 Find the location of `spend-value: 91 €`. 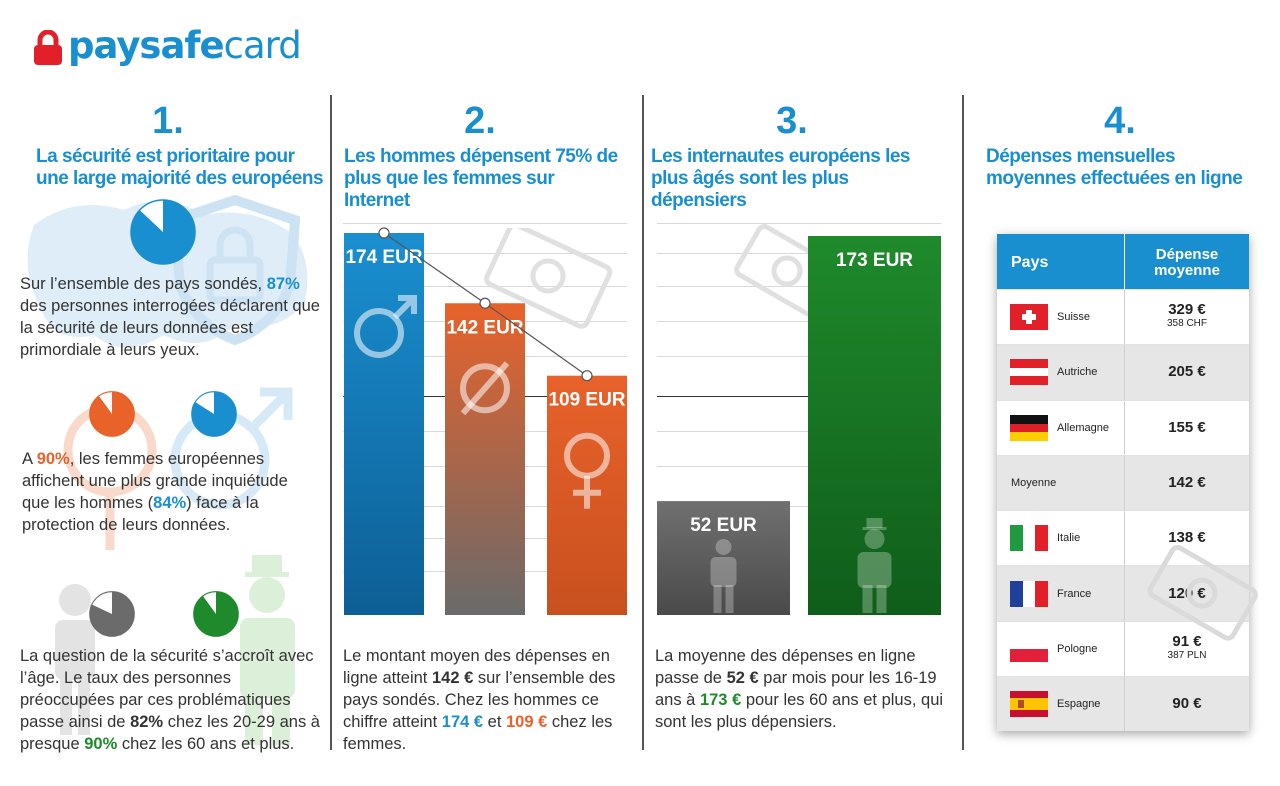

spend-value: 91 € is located at coordinates (1187, 641).